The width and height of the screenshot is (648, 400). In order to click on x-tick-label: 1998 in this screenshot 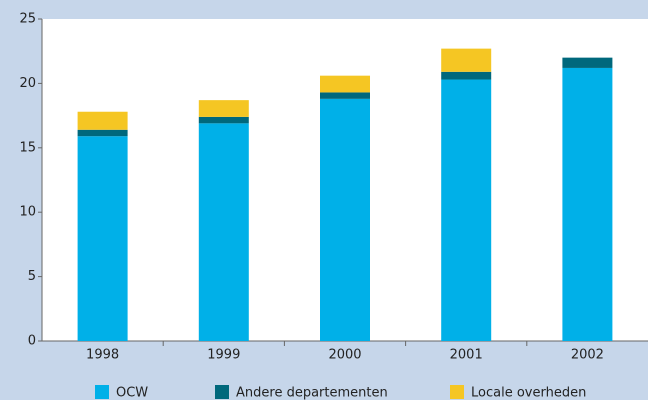, I will do `click(102, 355)`.